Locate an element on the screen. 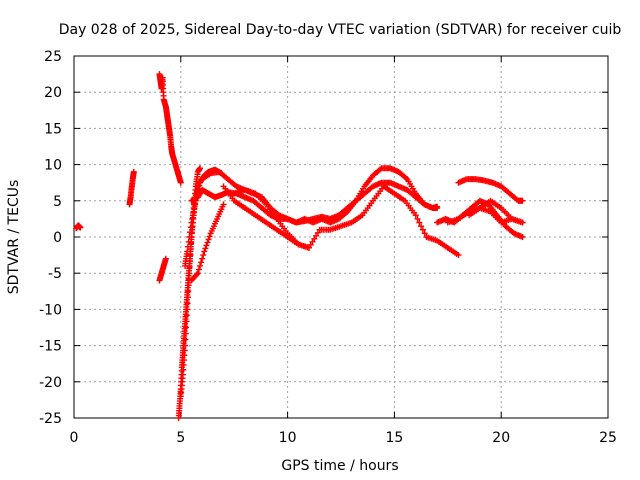  series-arc-p is located at coordinates (496, 211).